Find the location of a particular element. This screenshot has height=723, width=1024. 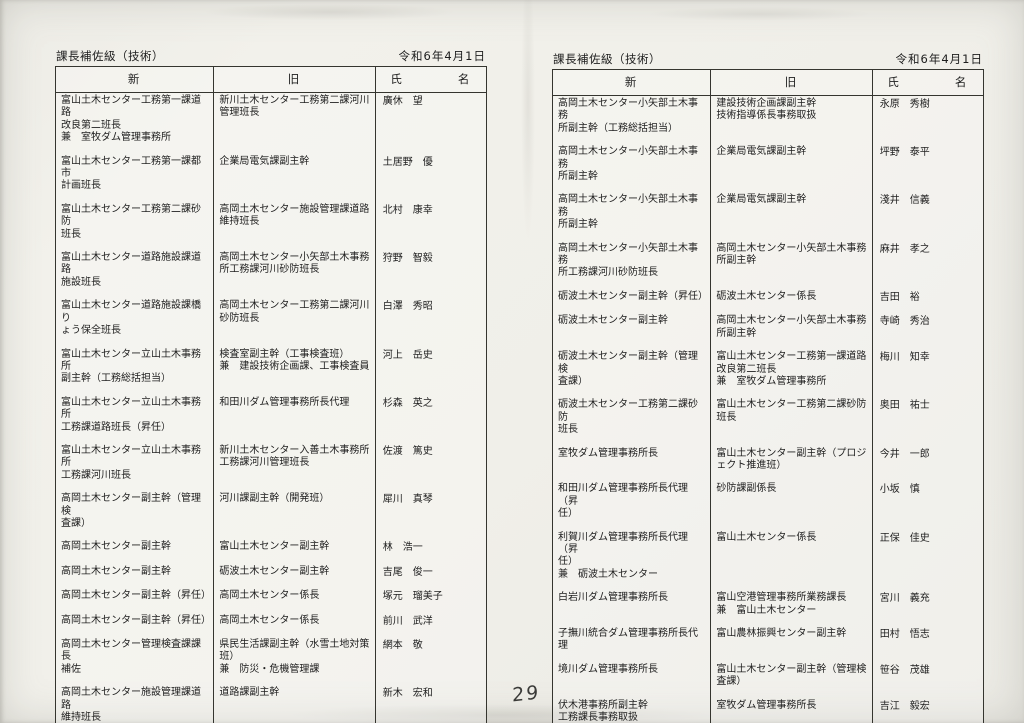

cell-name: 坪野 泰平 is located at coordinates (927, 168).